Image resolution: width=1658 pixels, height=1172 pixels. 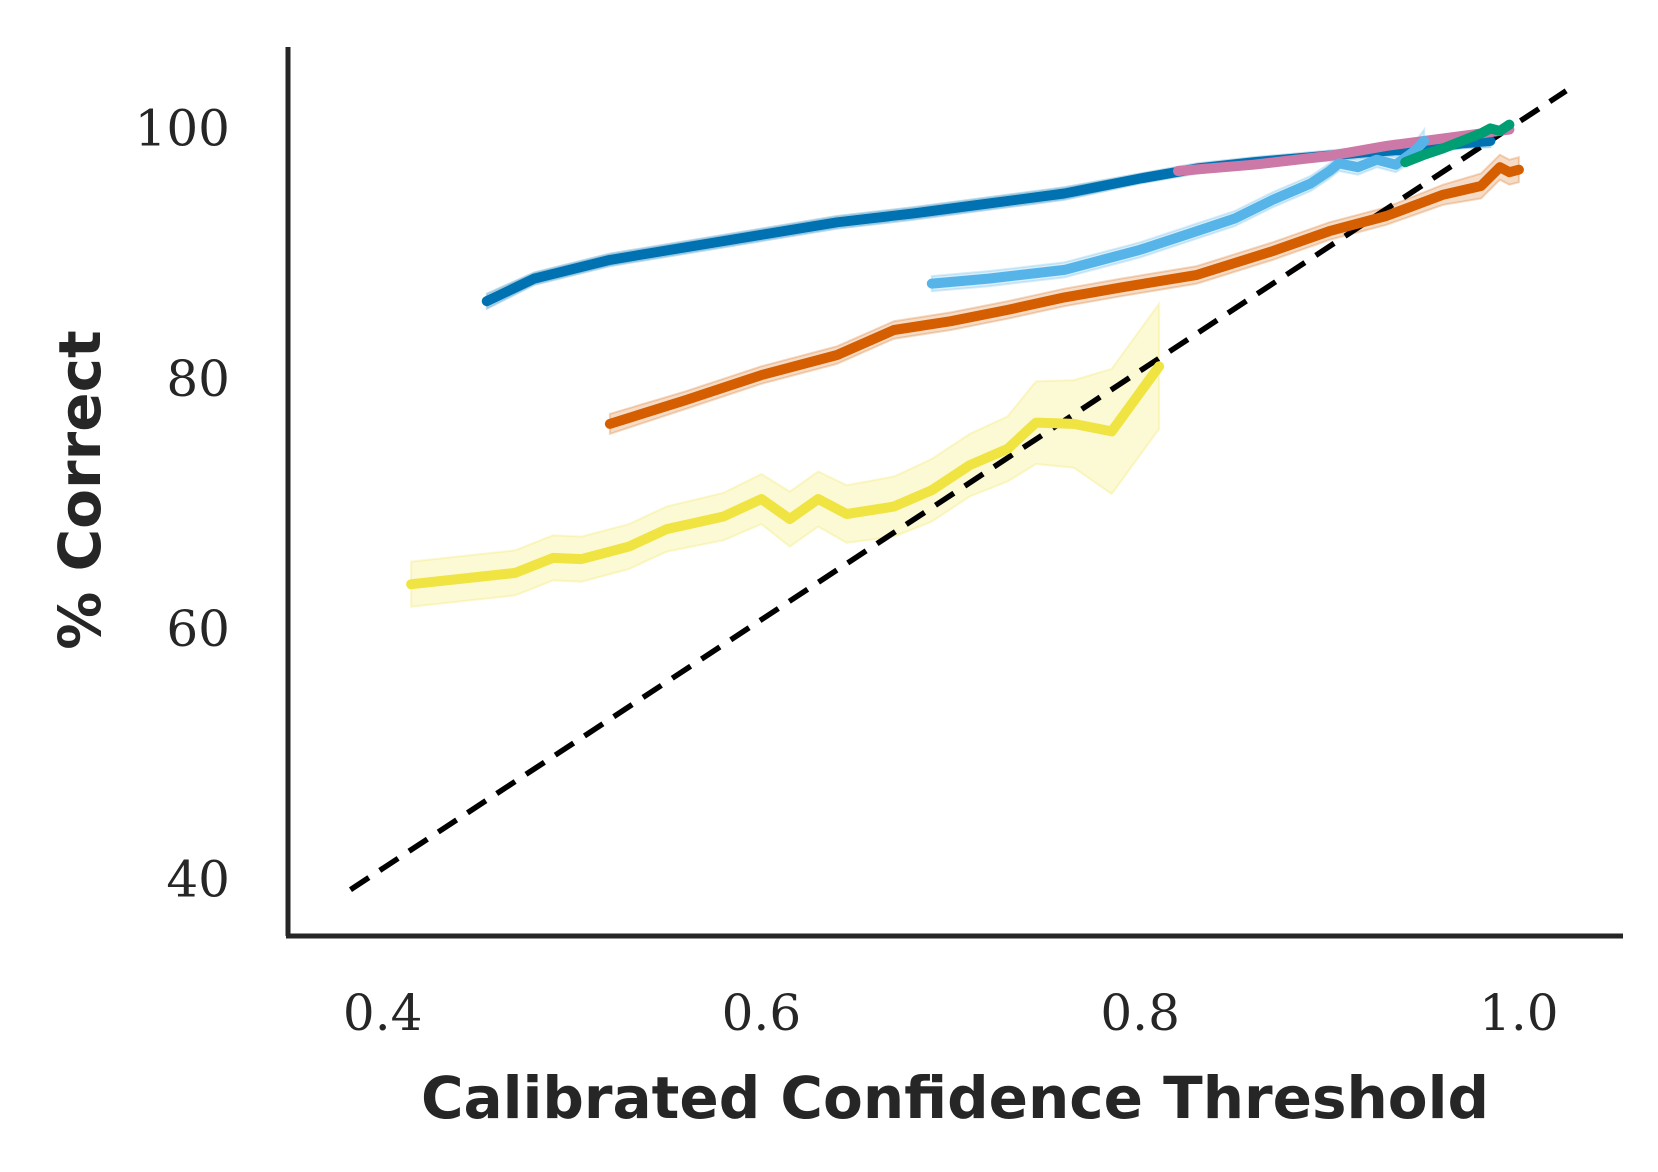 What do you see at coordinates (198, 379) in the screenshot?
I see `y-tick-label: 80` at bounding box center [198, 379].